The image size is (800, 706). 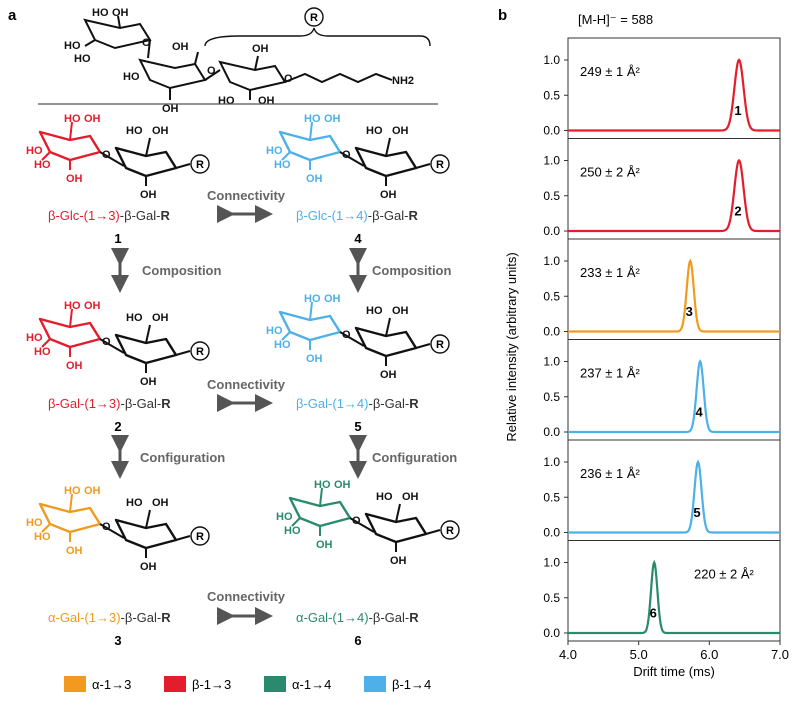 I want to click on panel-4: 0.0 0.5 1.0 4 237 ± 1 Å², so click(x=662, y=390).